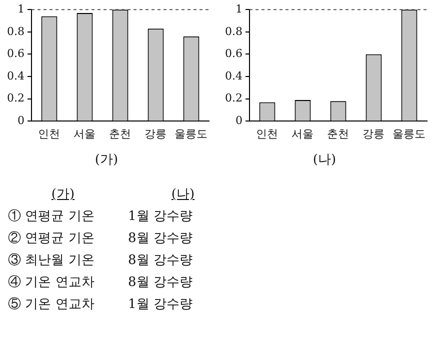 Image resolution: width=437 pixels, height=345 pixels. I want to click on text: ⑤ 기온 연교차, so click(52, 304).